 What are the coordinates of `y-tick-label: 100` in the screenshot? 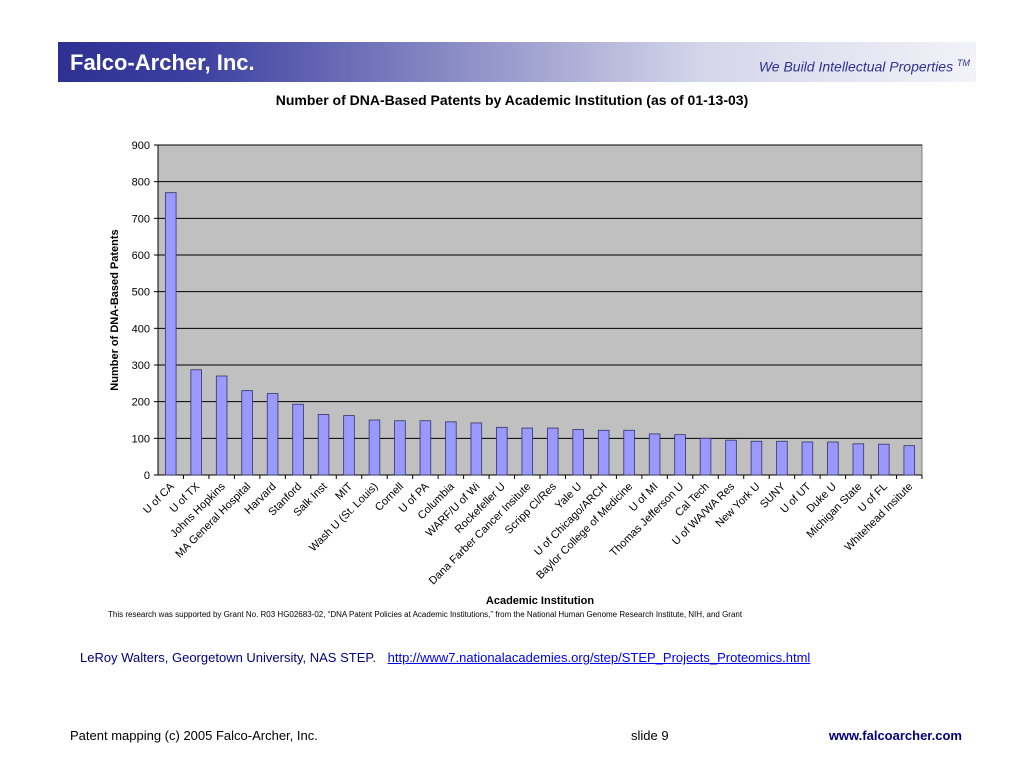 It's located at (141, 439).